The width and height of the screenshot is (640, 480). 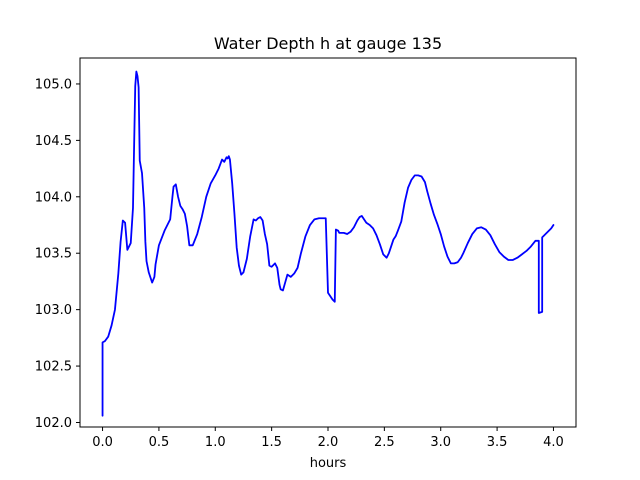 I want to click on x-tick-label: 2.0, so click(x=328, y=442).